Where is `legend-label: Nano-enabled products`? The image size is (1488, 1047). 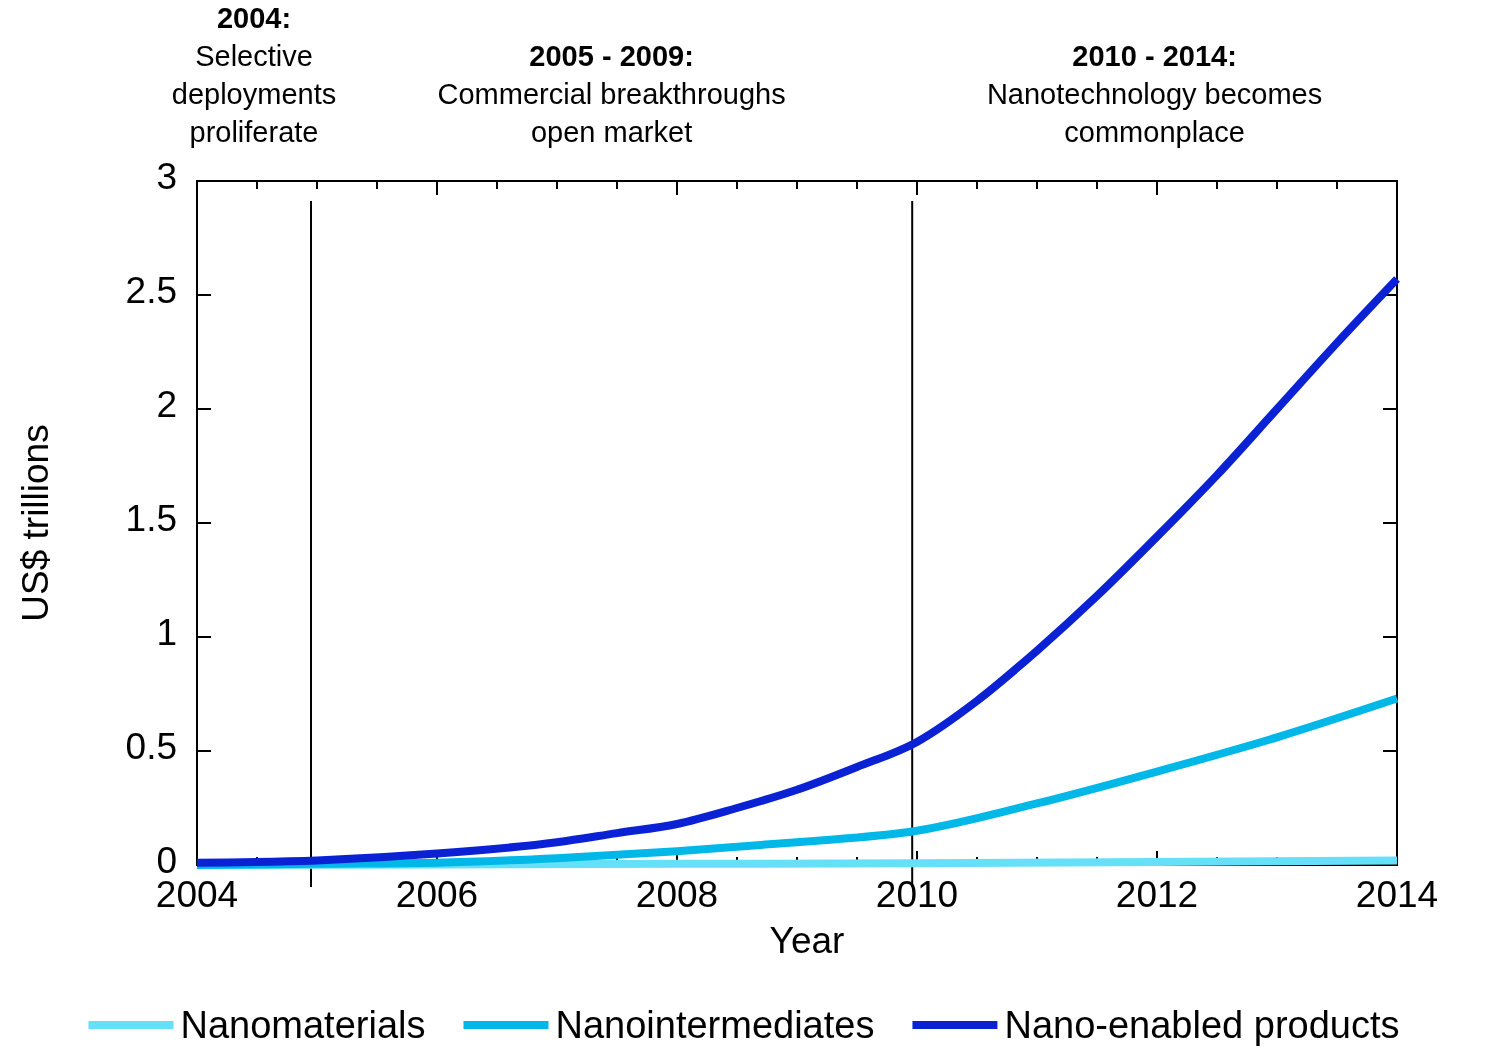
legend-label: Nano-enabled products is located at coordinates (1202, 1025).